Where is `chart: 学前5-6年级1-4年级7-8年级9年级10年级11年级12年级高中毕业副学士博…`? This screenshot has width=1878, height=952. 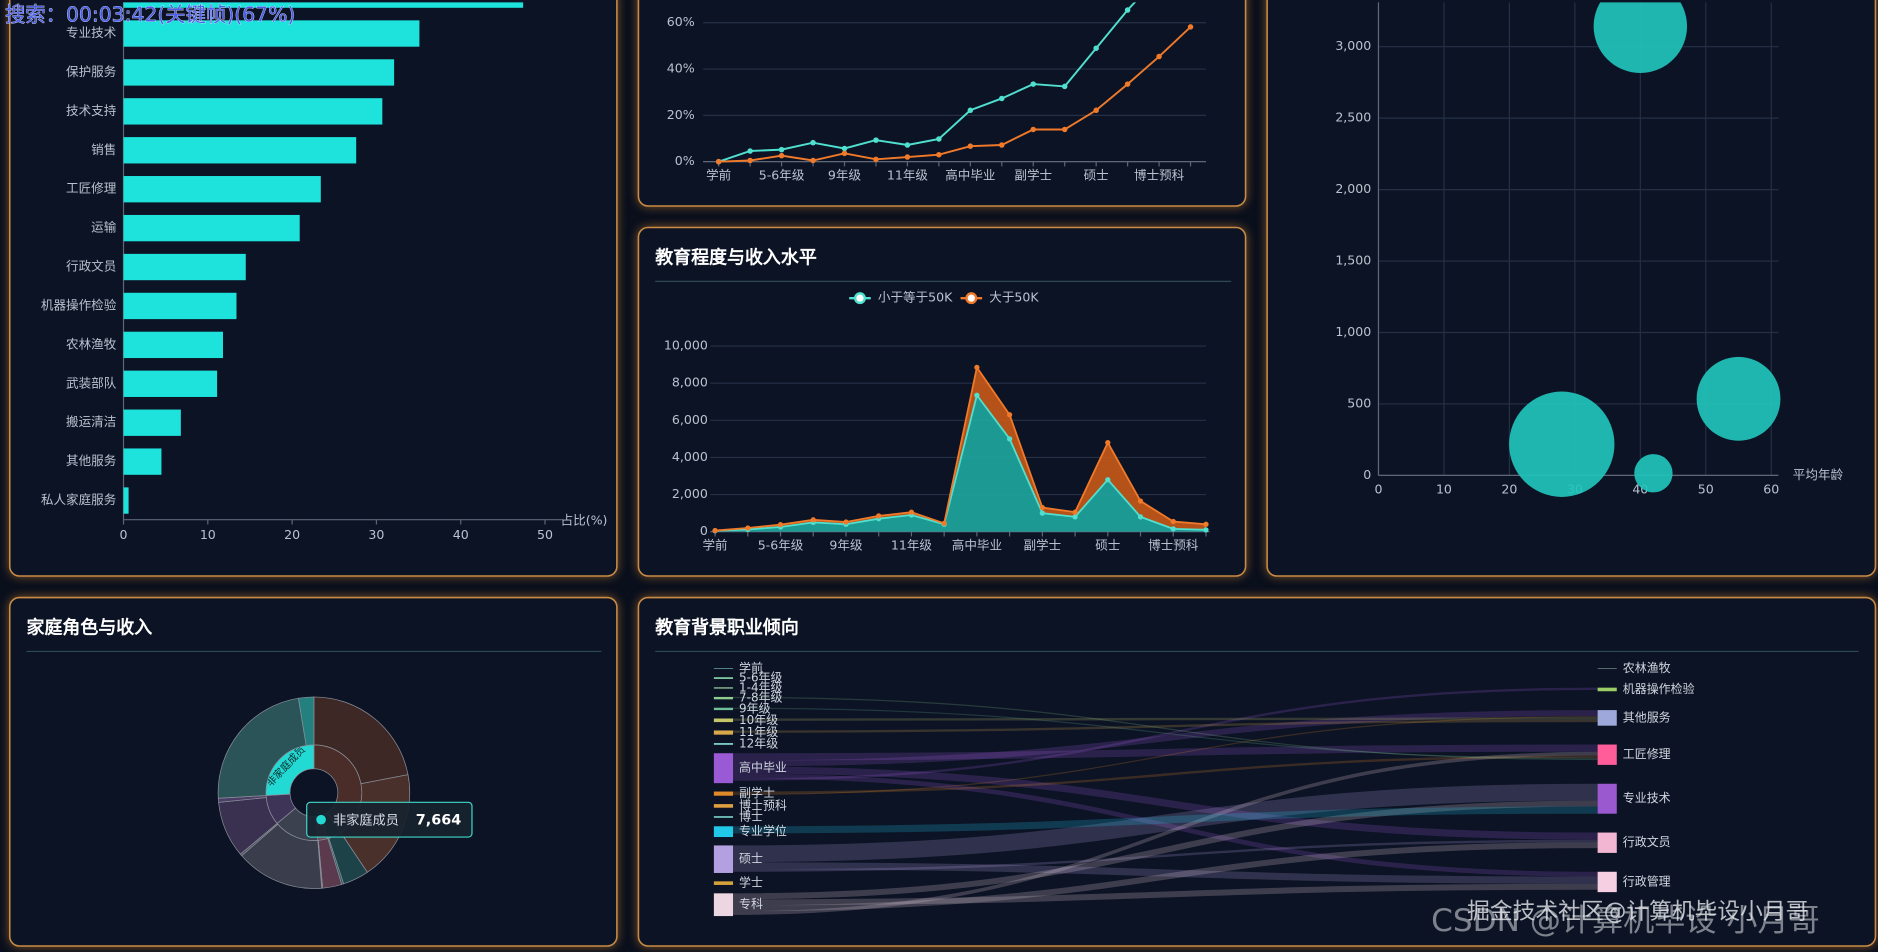 chart: 学前5-6年级1-4年级7-8年级9年级10年级11年级12年级高中毕业副学士博… is located at coordinates (1204, 788).